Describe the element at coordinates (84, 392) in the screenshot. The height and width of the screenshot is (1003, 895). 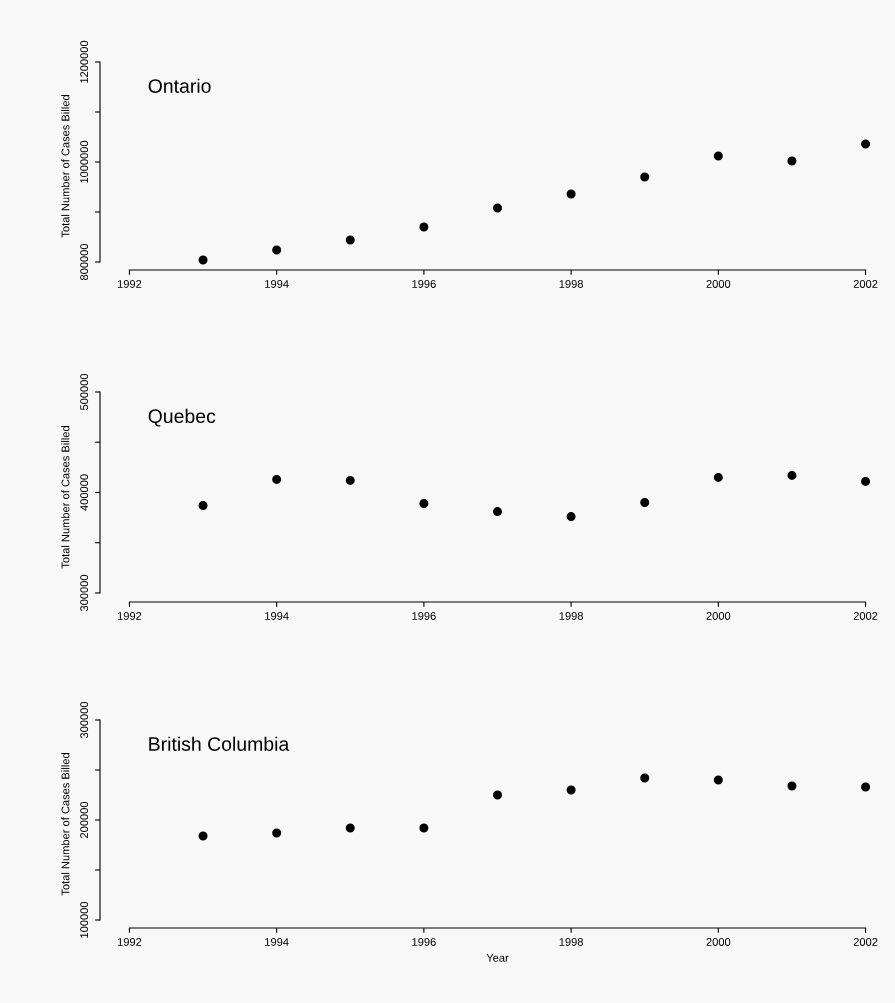
I see `y-tick-label: 500000` at that location.